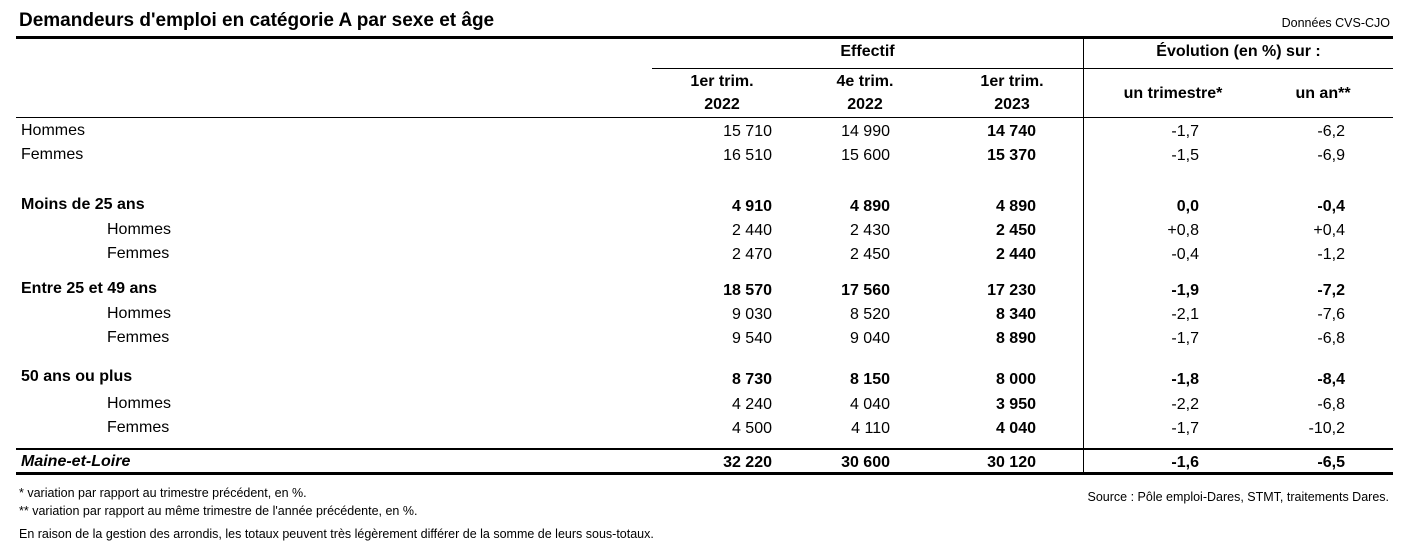 This screenshot has width=1409, height=552. What do you see at coordinates (1173, 93) in the screenshot?
I see `col4-header: un trimestre*` at bounding box center [1173, 93].